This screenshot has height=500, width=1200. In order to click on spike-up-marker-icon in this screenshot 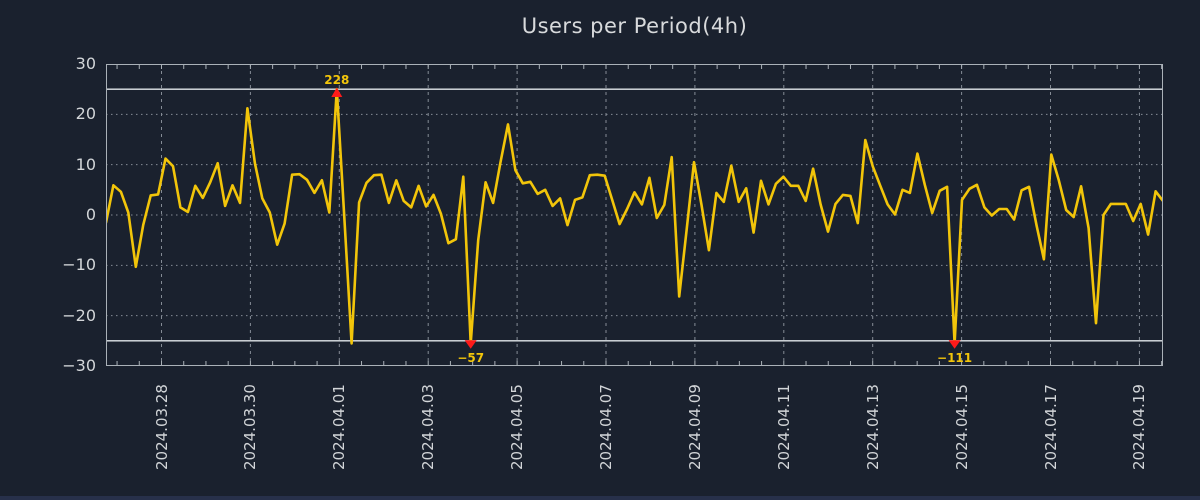, I will do `click(337, 92)`.